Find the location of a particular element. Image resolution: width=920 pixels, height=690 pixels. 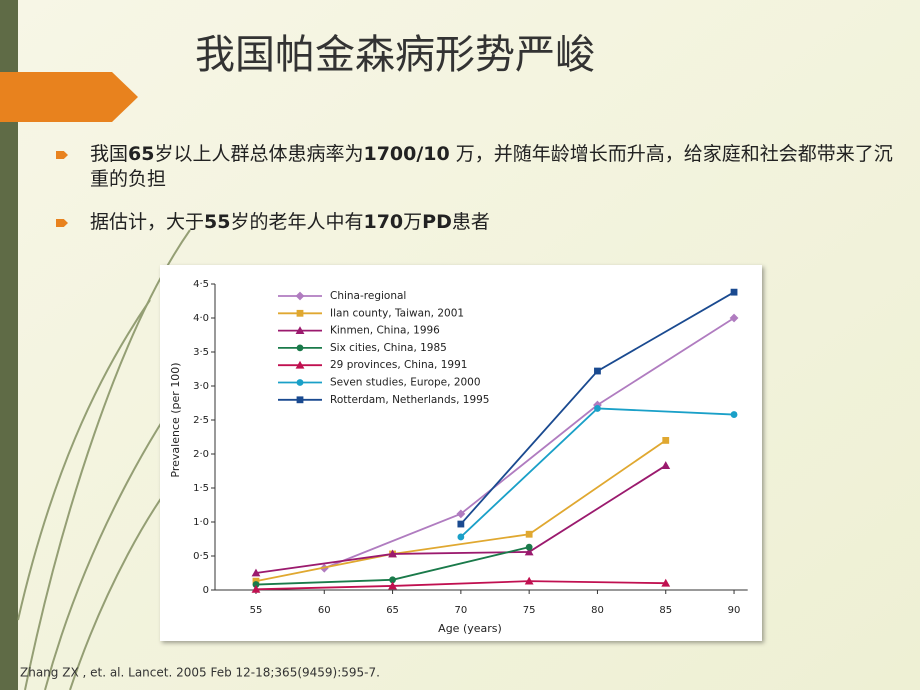

slide-title: 我国帕金森病形势严峻 is located at coordinates (395, 55).